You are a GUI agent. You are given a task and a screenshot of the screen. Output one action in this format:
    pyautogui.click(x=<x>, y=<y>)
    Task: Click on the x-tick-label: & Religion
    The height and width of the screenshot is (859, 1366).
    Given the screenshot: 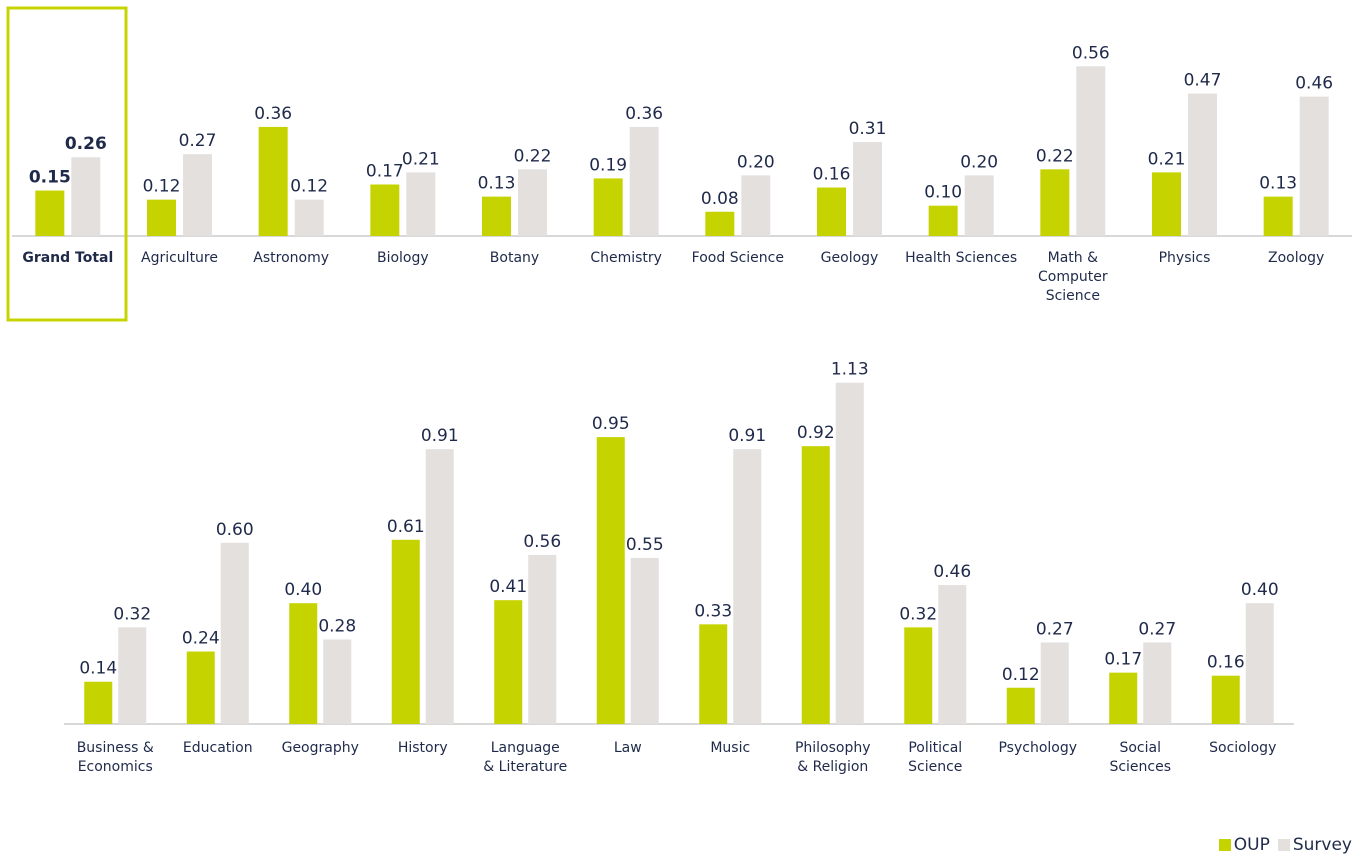 What is the action you would take?
    pyautogui.click(x=832, y=767)
    